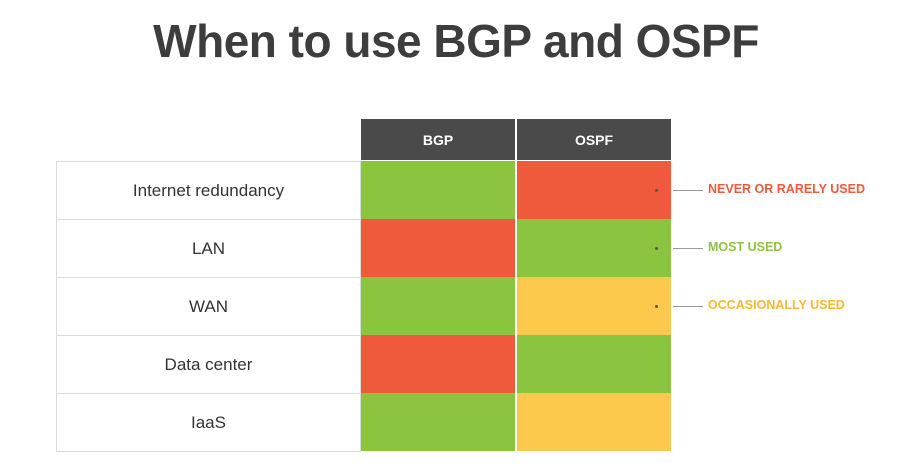 Image resolution: width=912 pixels, height=476 pixels. Describe the element at coordinates (656, 306) in the screenshot. I see `legend-dot-occasional` at that location.